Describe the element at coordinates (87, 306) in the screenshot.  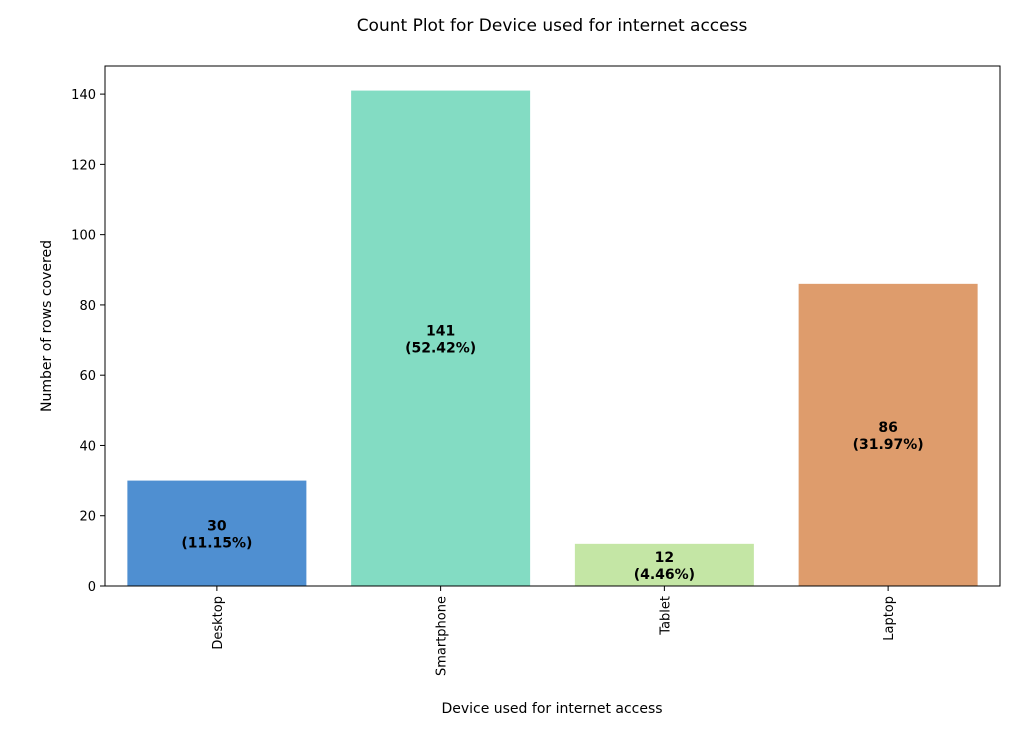
I see `y-tick-label-80: 80` at that location.